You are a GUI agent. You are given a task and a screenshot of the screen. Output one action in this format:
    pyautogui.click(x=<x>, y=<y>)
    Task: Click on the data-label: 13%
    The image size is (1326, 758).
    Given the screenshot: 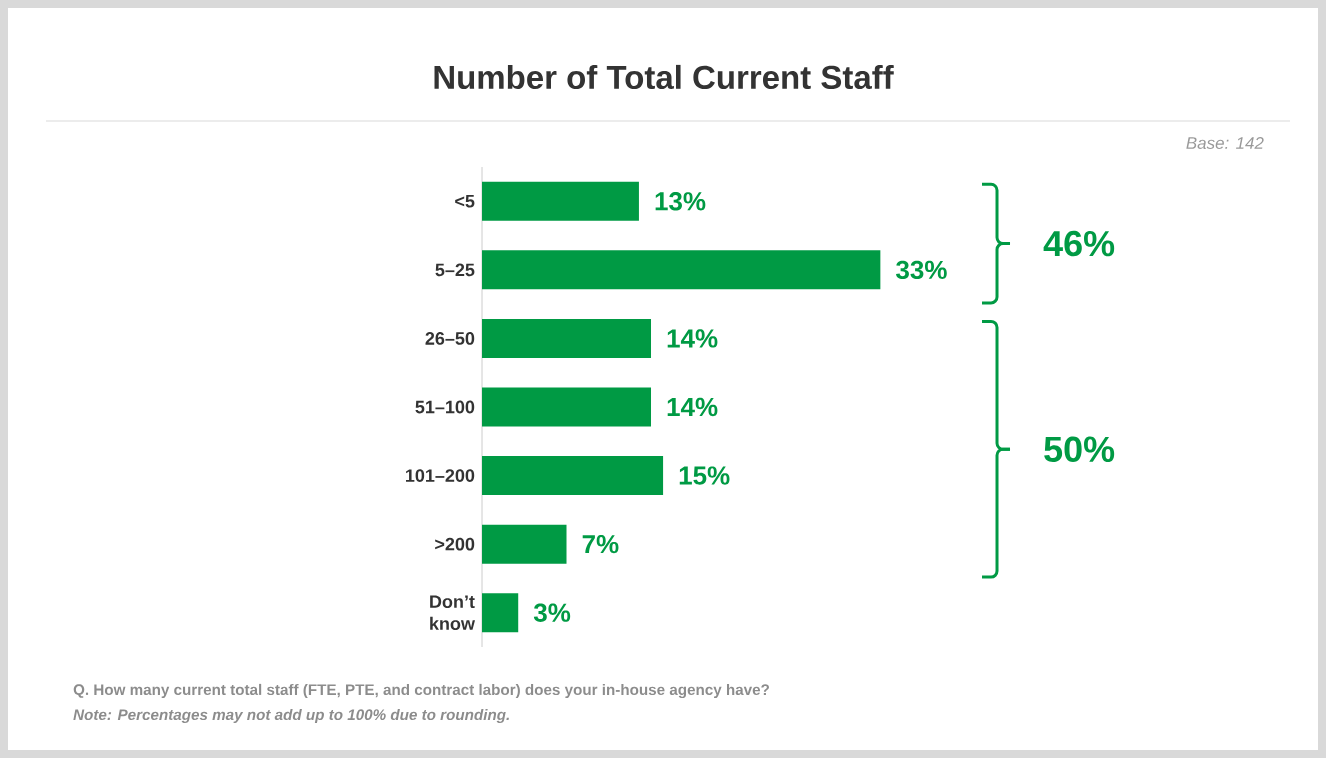 What is the action you would take?
    pyautogui.click(x=680, y=201)
    